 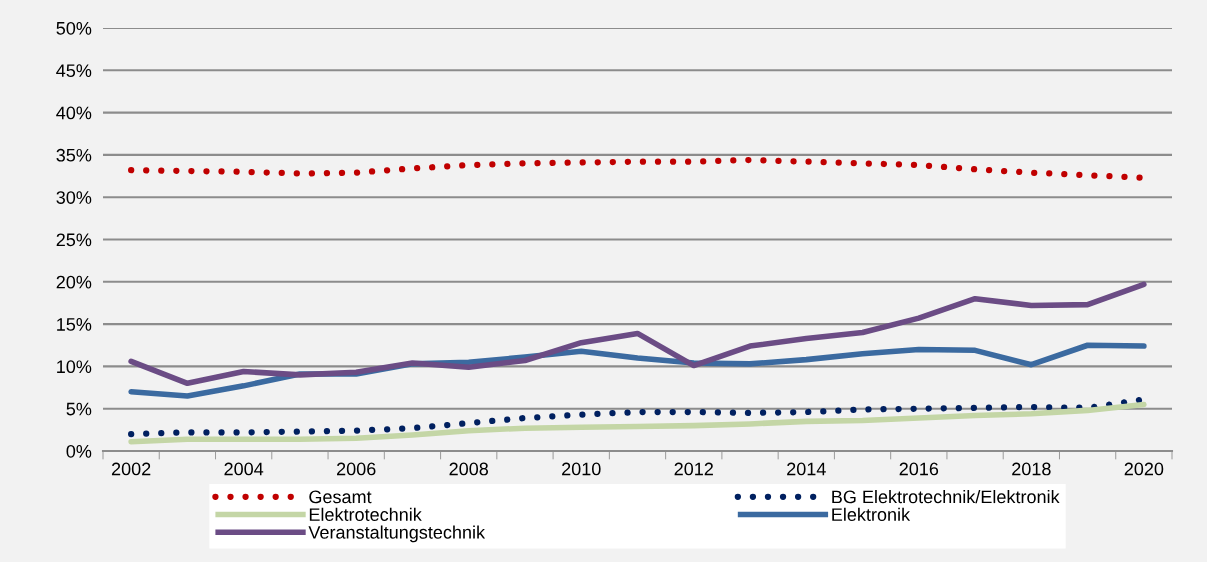 What do you see at coordinates (919, 469) in the screenshot?
I see `x-tick-label: 2016` at bounding box center [919, 469].